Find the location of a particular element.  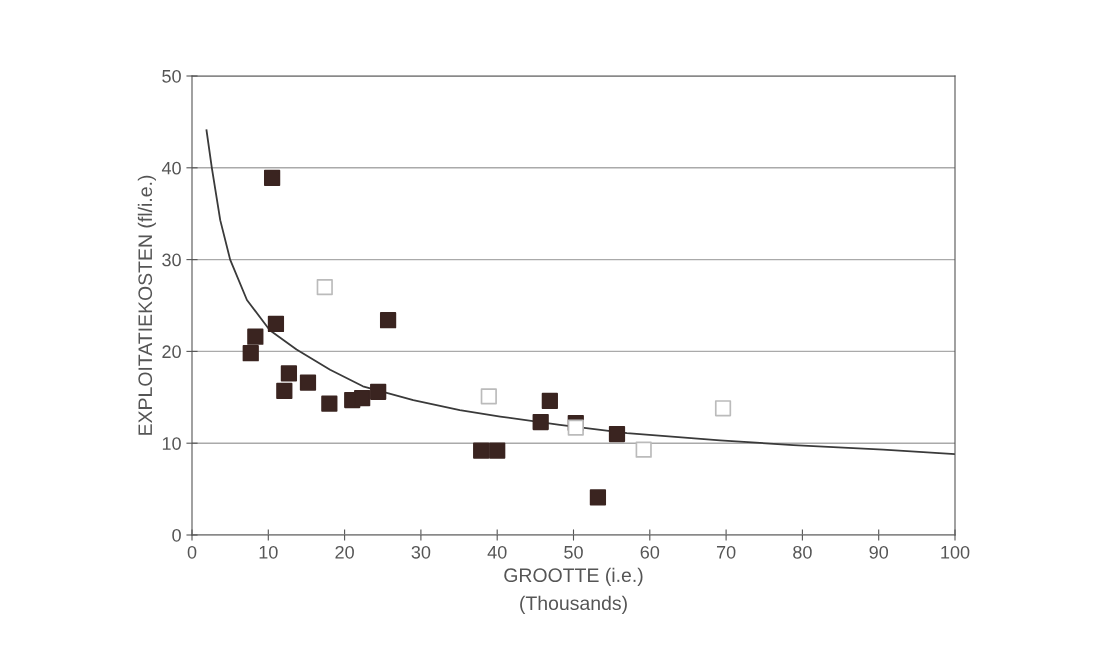

x-tick-label: 30 is located at coordinates (421, 552).